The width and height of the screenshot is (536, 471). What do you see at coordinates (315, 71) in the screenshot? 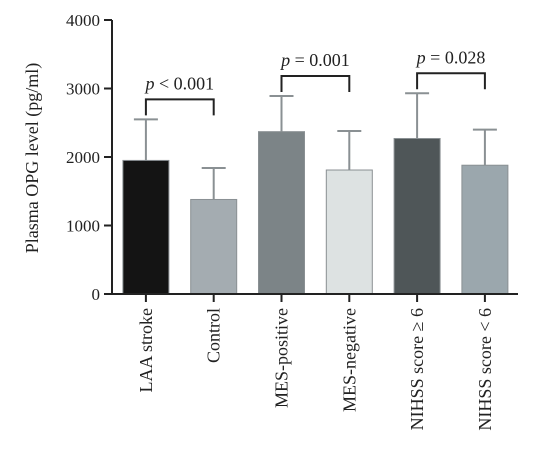
I see `significance-bracket: p = 0.001` at bounding box center [315, 71].